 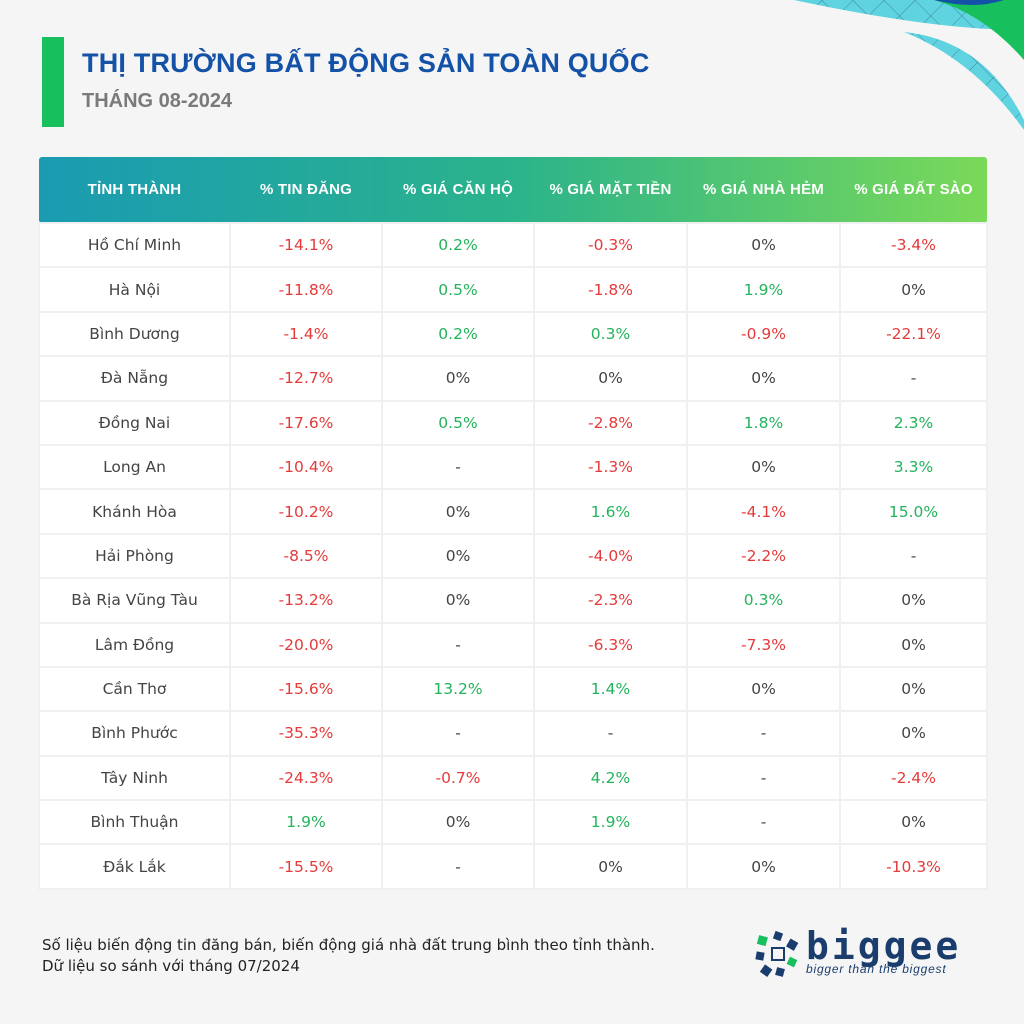 I want to click on value-cell: -20.0%, so click(x=306, y=644).